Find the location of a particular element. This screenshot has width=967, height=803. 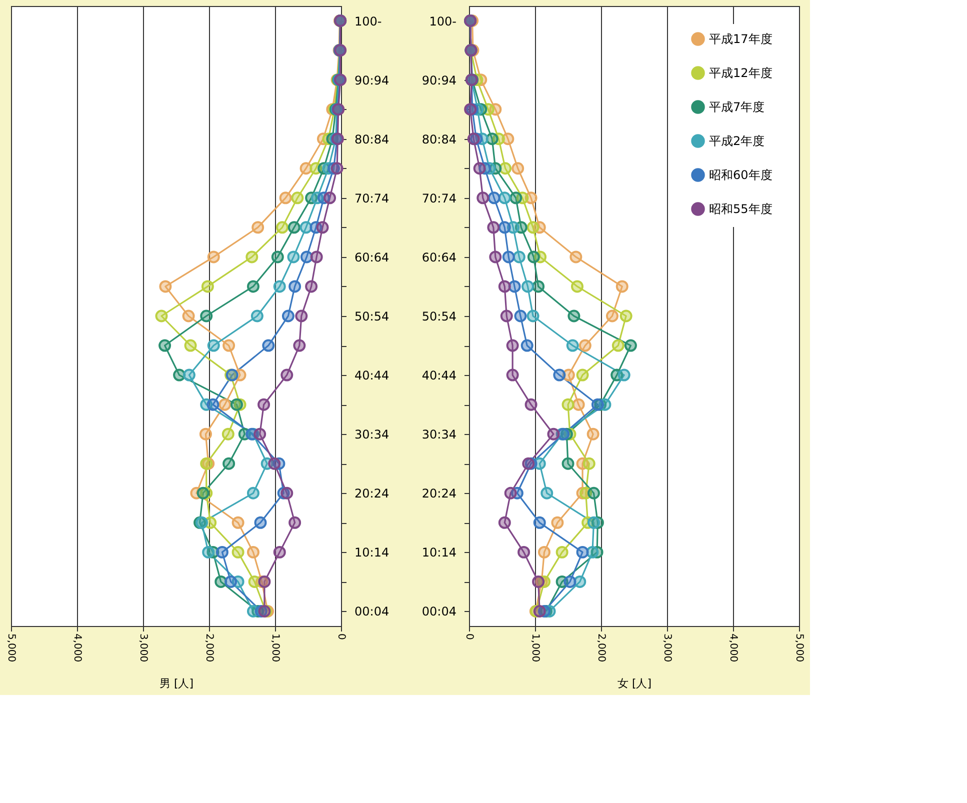

legend-label: 平成7年度 is located at coordinates (737, 107).